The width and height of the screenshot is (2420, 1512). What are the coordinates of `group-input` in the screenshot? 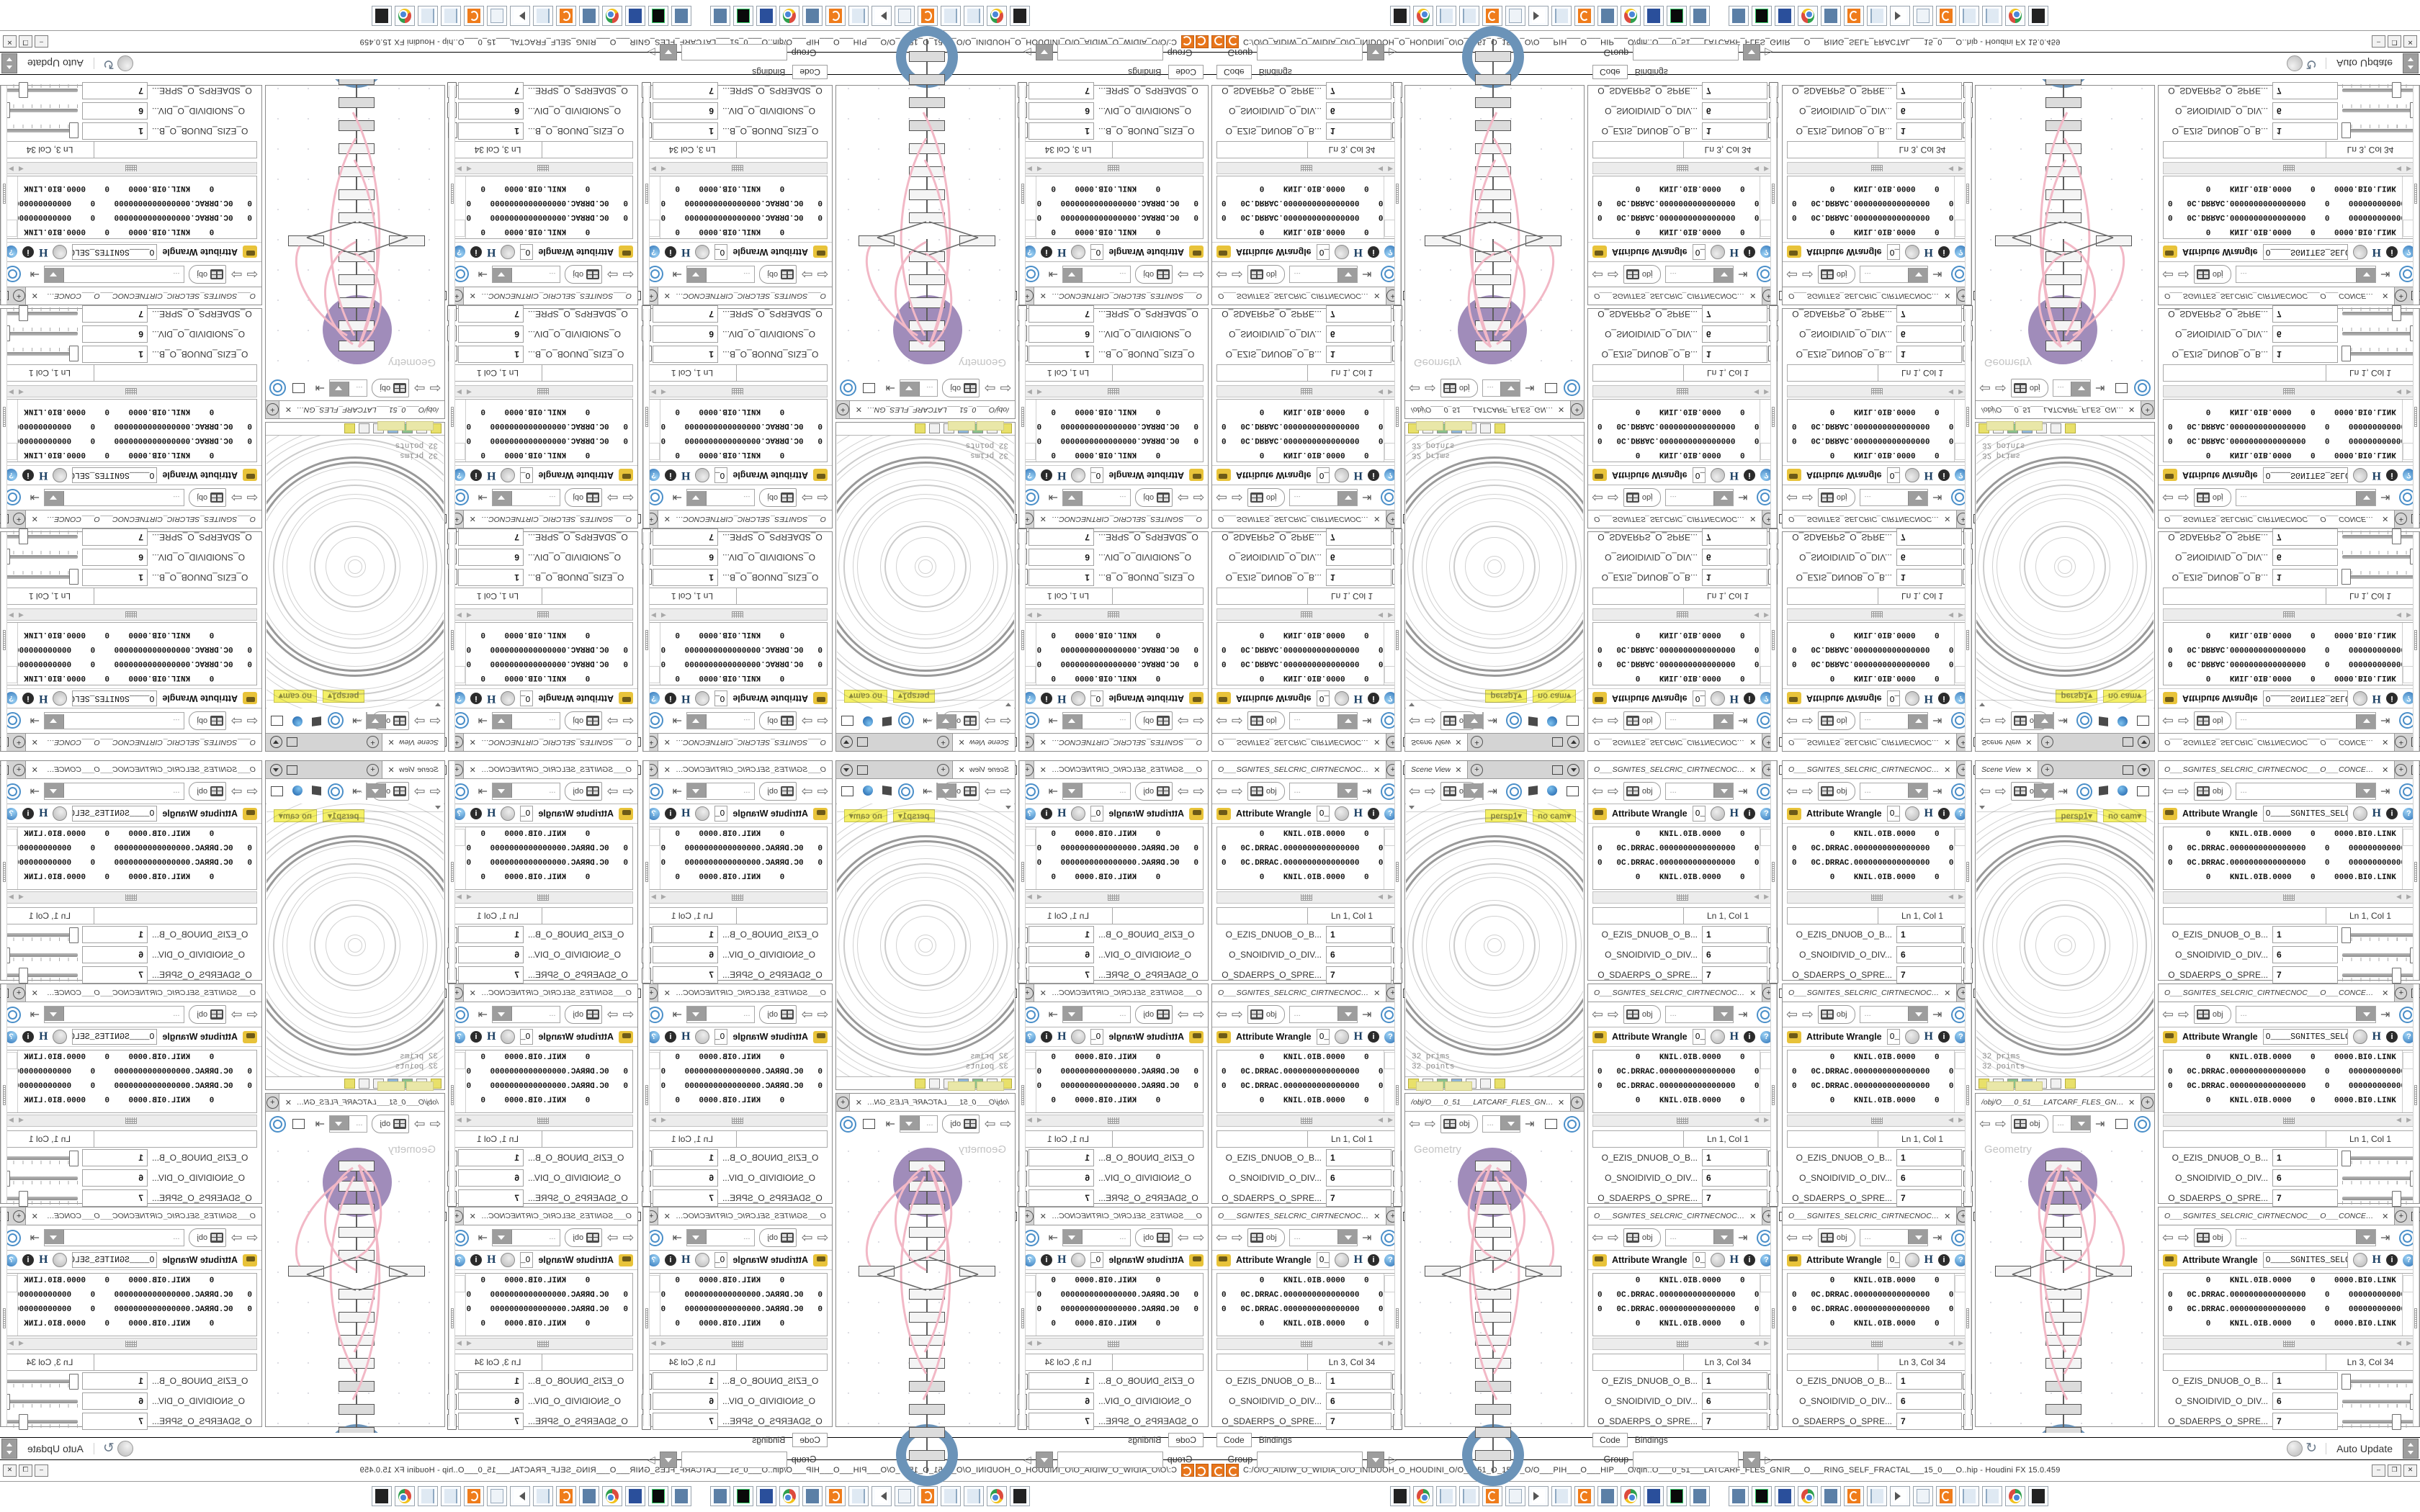 It's located at (1310, 52).